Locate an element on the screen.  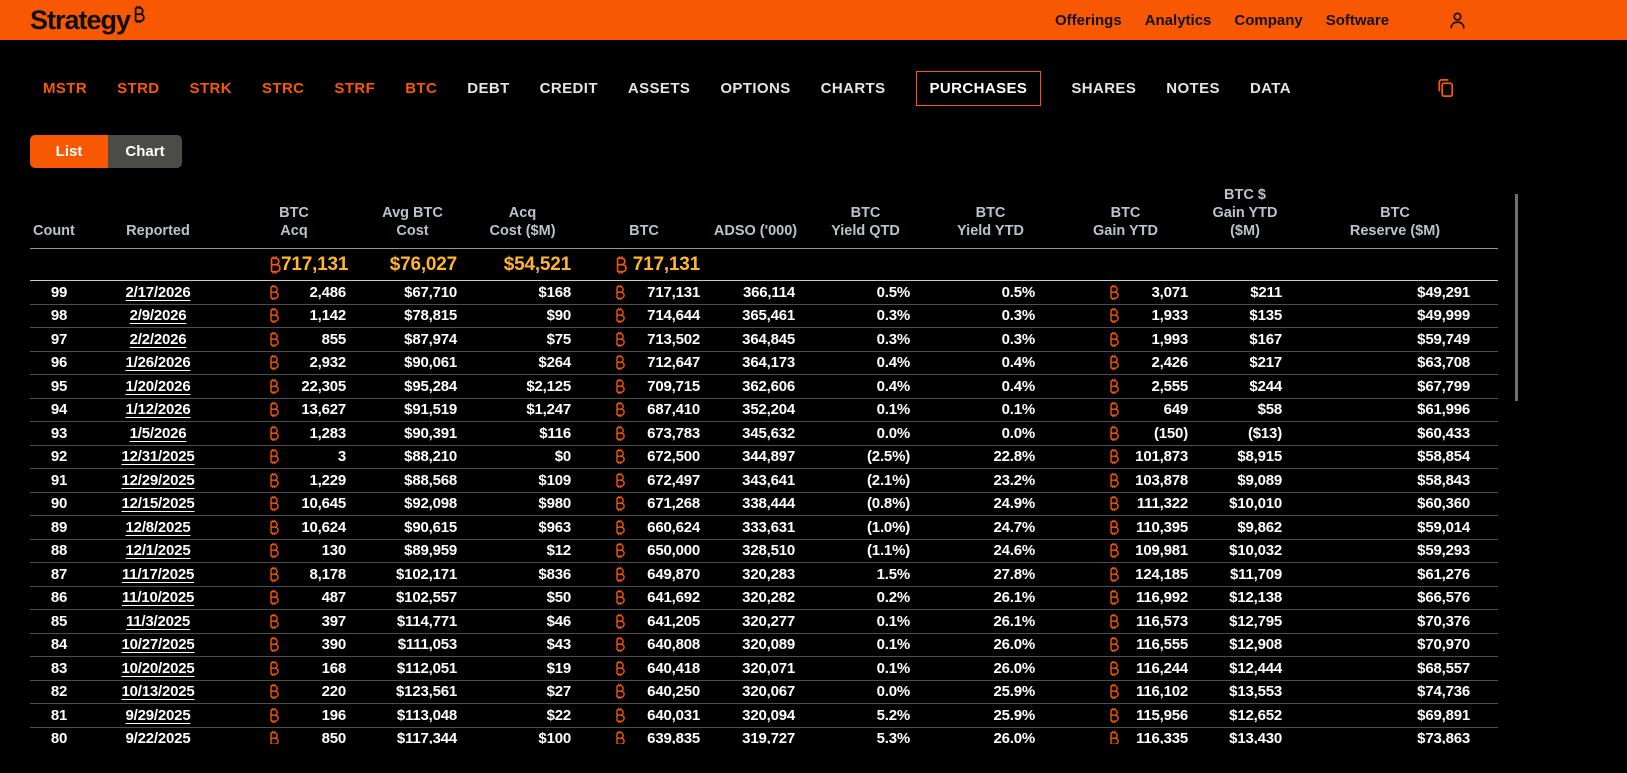
cell-btc: 650,000 is located at coordinates (644, 551).